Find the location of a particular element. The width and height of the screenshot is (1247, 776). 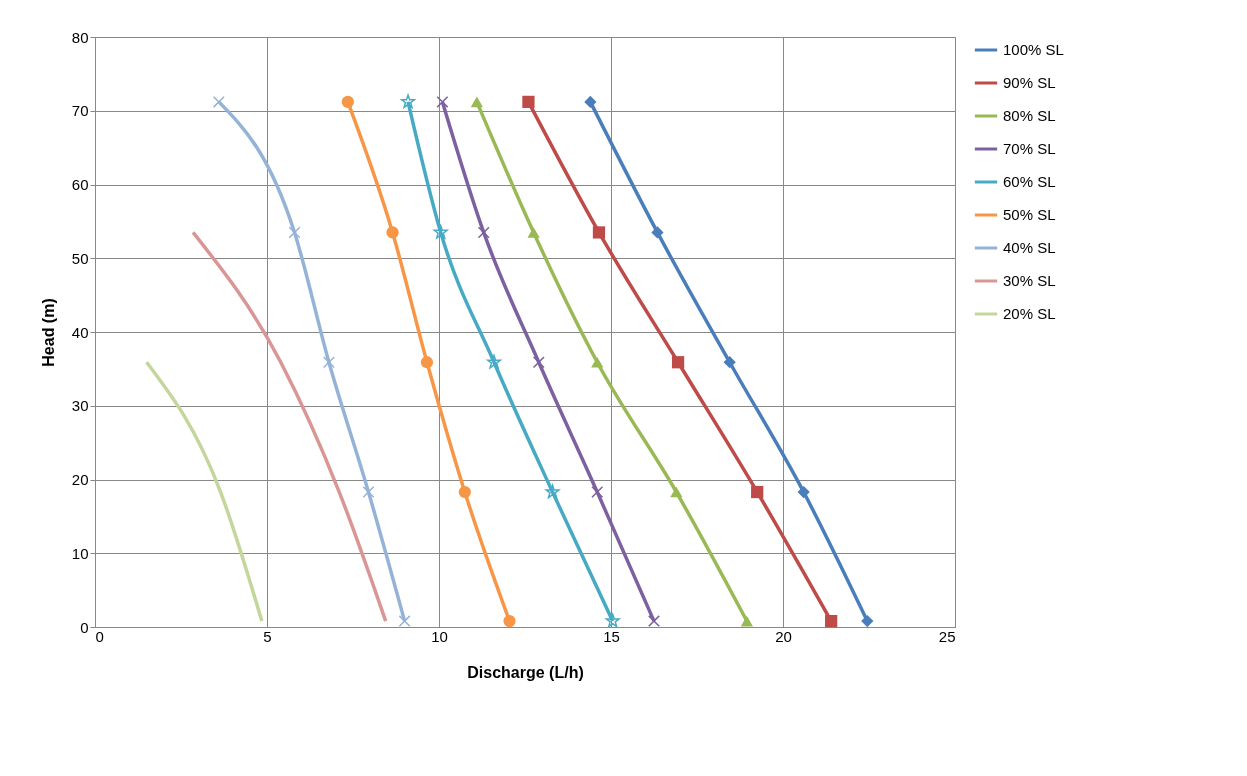

y-tick-label: 60 is located at coordinates (80, 184).